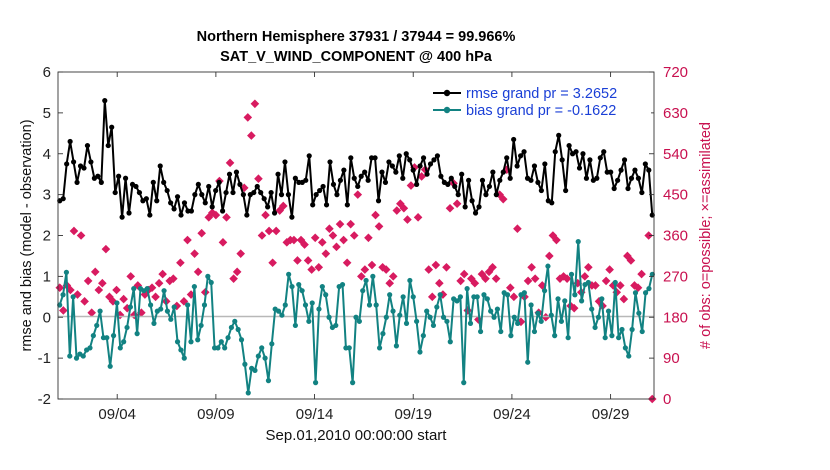 The image size is (830, 470). I want to click on y2-tick-label: 720, so click(675, 72).